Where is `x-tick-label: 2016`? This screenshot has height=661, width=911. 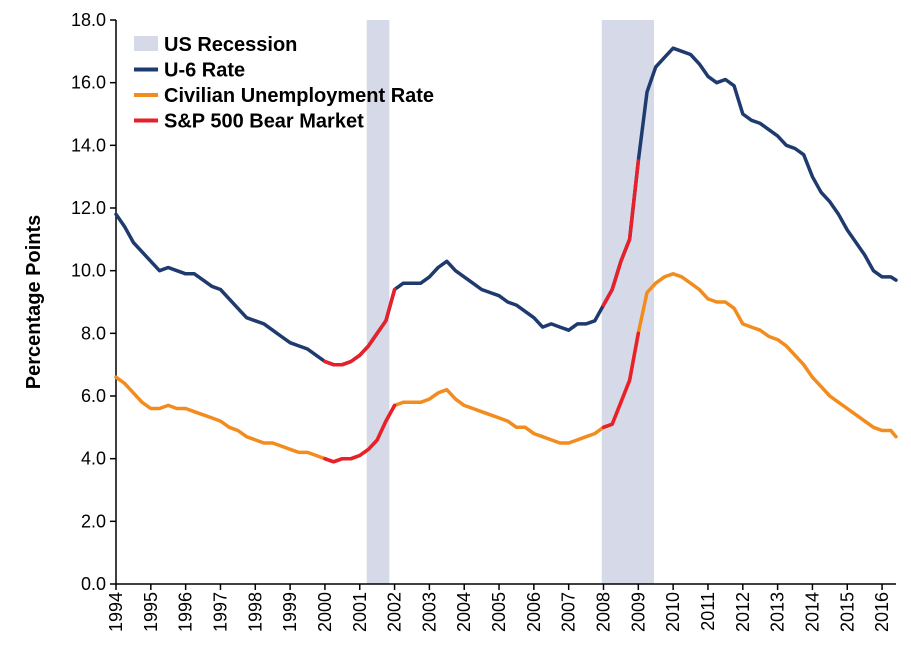 x-tick-label: 2016 is located at coordinates (882, 612).